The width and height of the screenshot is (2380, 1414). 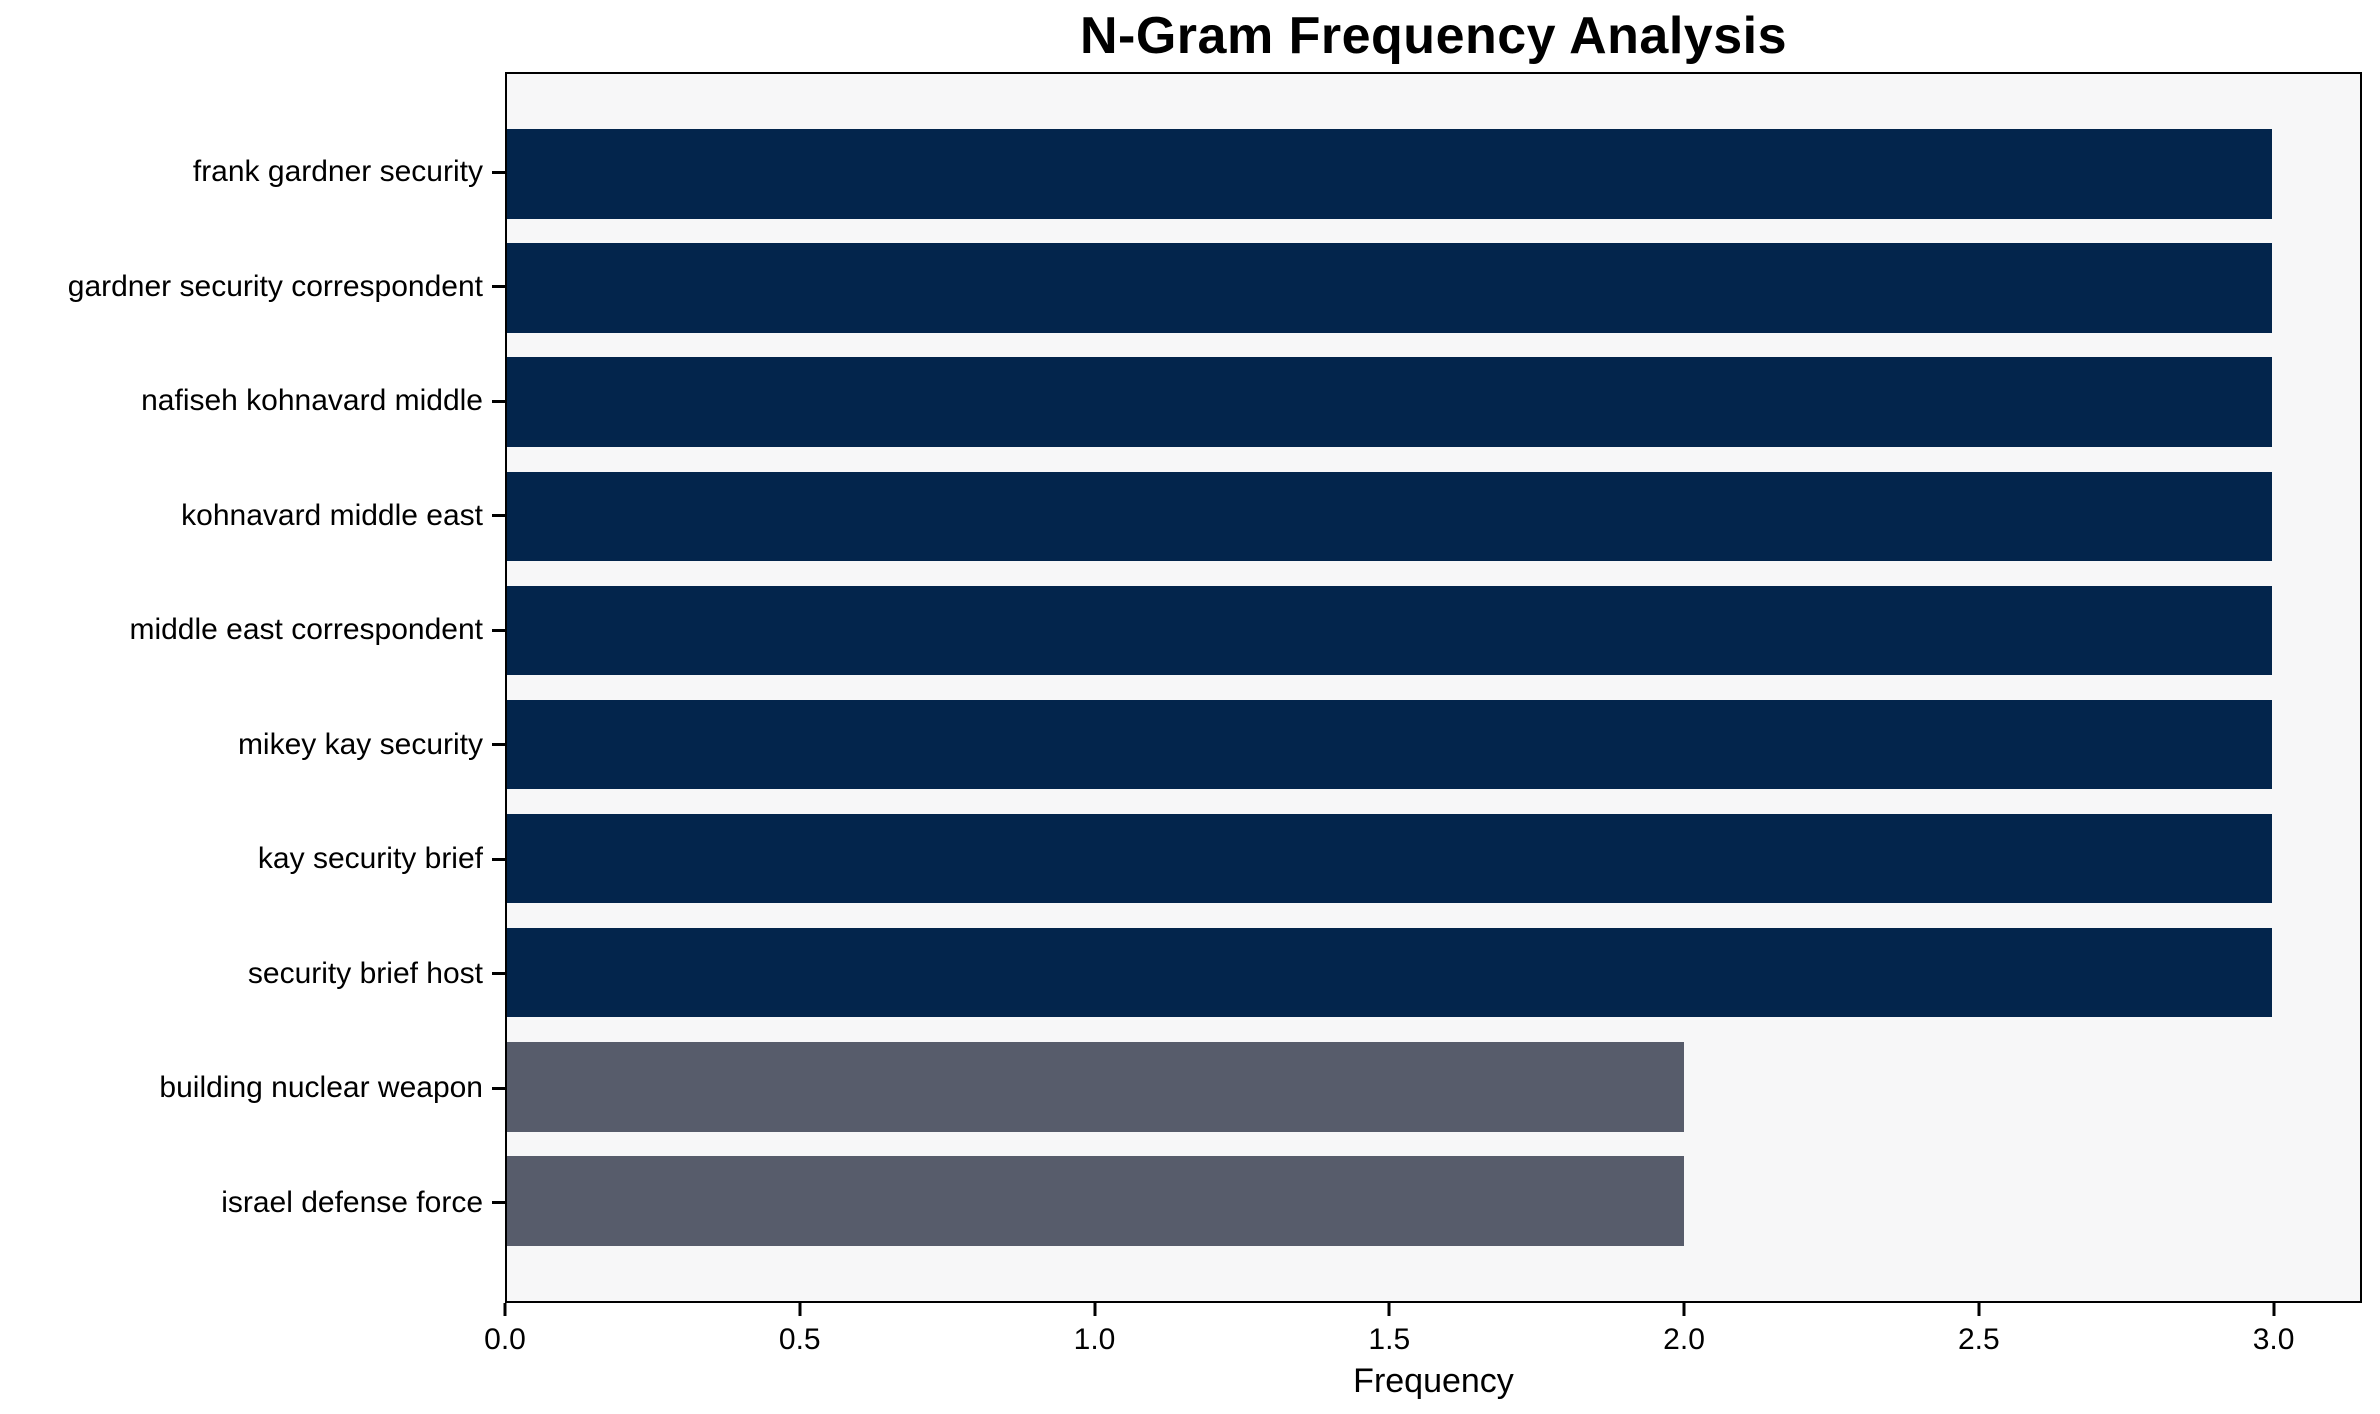 I want to click on y-row: nafiseh kohnavard middle, so click(x=252, y=401).